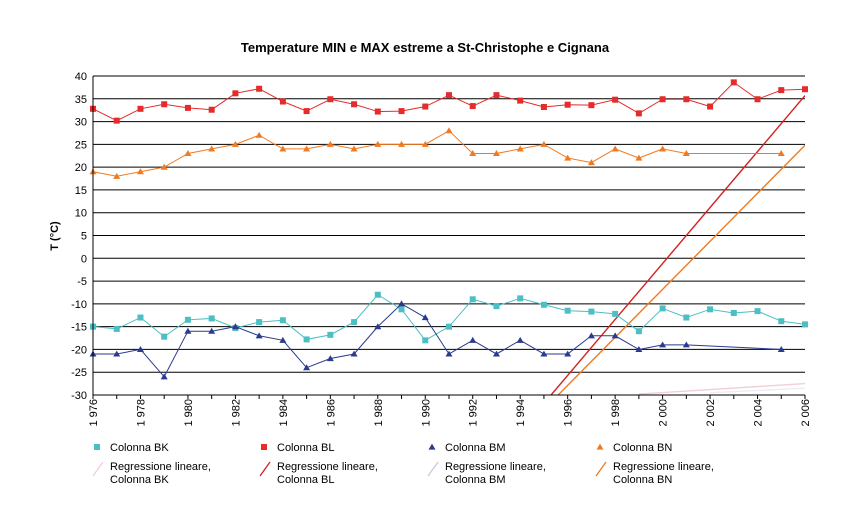 The width and height of the screenshot is (850, 526). I want to click on y-tick-label--10: -10, so click(79, 305).